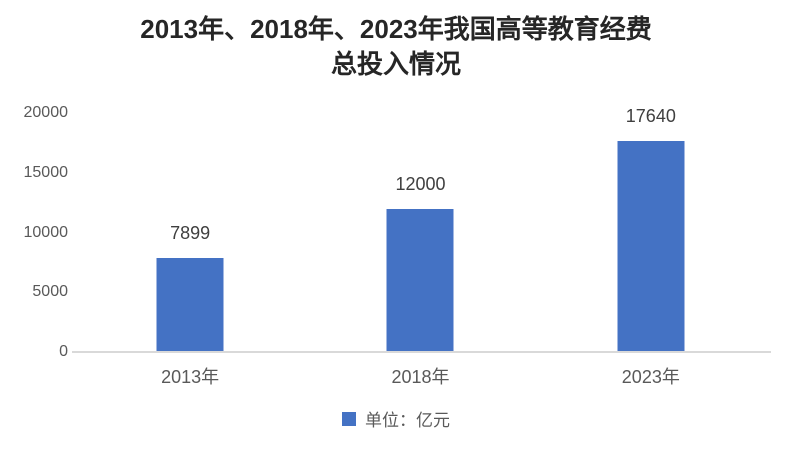 The width and height of the screenshot is (792, 451). What do you see at coordinates (349, 418) in the screenshot?
I see `legend-swatch` at bounding box center [349, 418].